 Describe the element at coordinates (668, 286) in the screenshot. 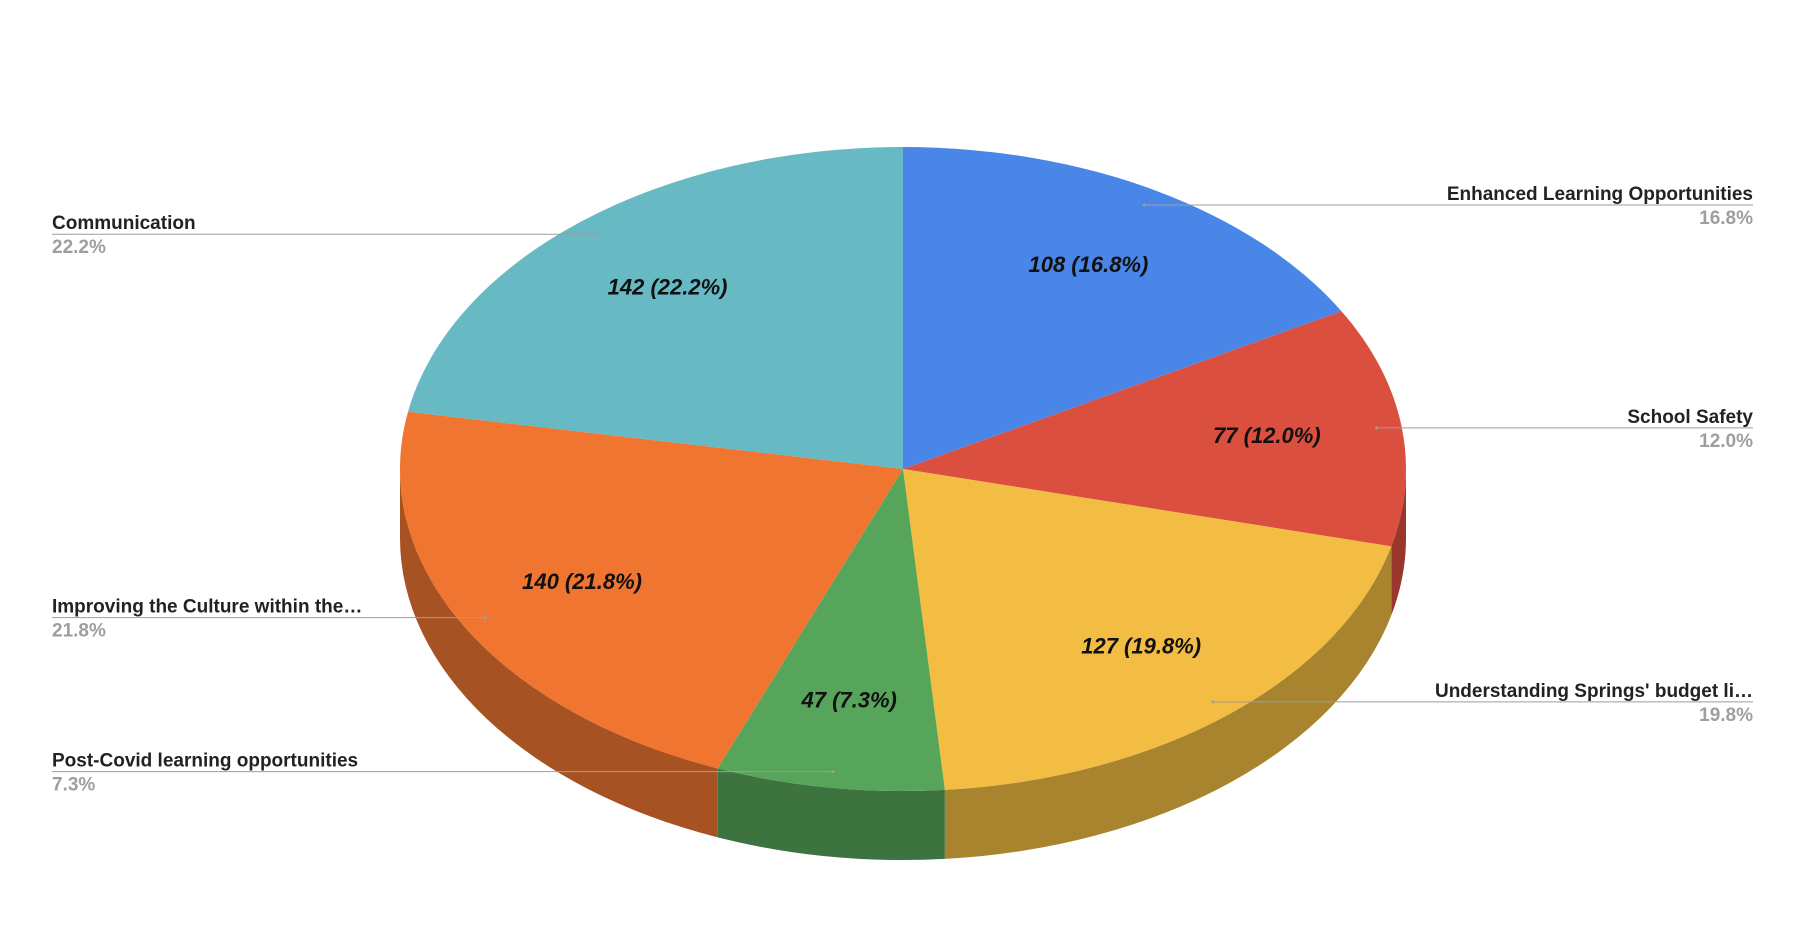

I see `data-label: 142 (22.2%)` at that location.